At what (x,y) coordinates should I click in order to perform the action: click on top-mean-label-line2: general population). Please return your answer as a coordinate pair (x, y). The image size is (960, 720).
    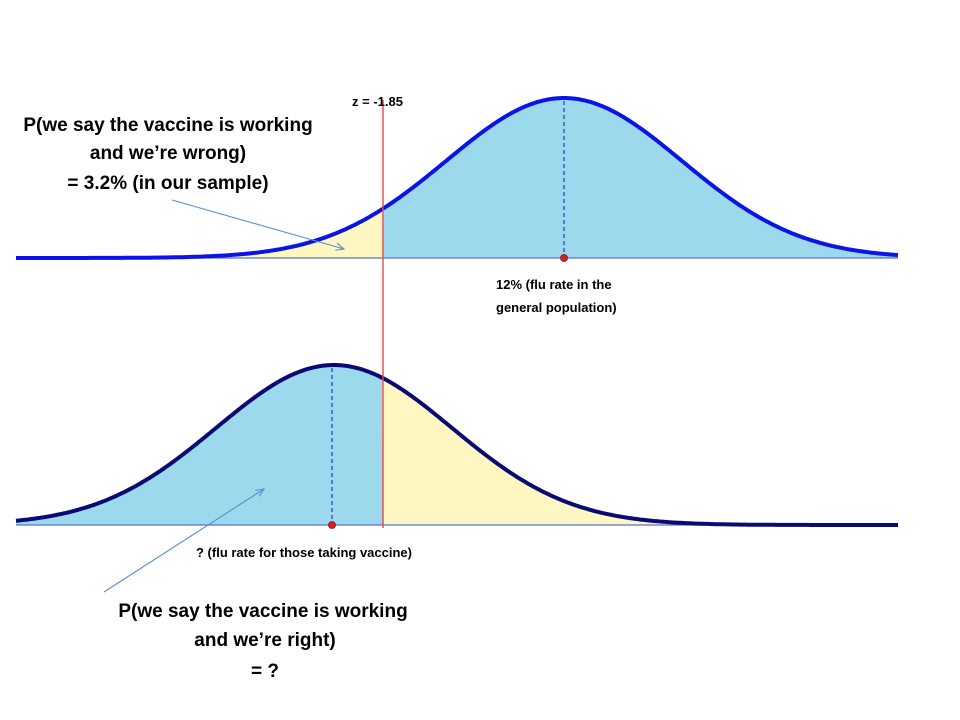
    Looking at the image, I should click on (556, 307).